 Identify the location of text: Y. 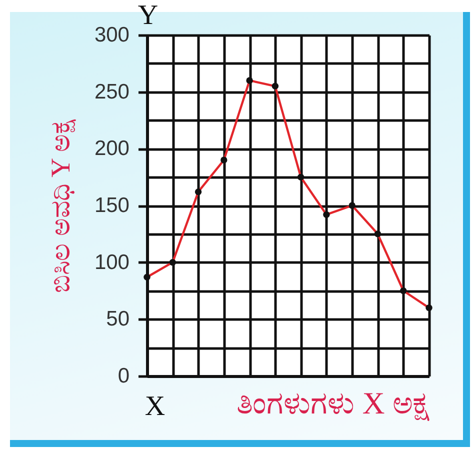
(148, 15).